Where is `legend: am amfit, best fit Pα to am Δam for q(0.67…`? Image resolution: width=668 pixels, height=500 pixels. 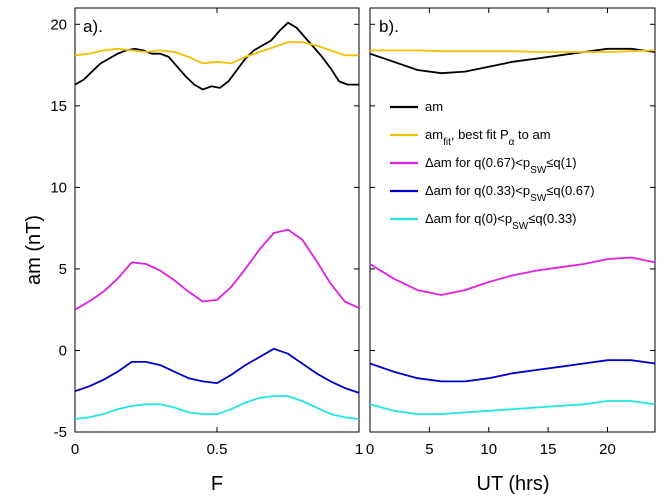 legend: am amfit, best fit Pα to am Δam for q(0.67… is located at coordinates (492, 165).